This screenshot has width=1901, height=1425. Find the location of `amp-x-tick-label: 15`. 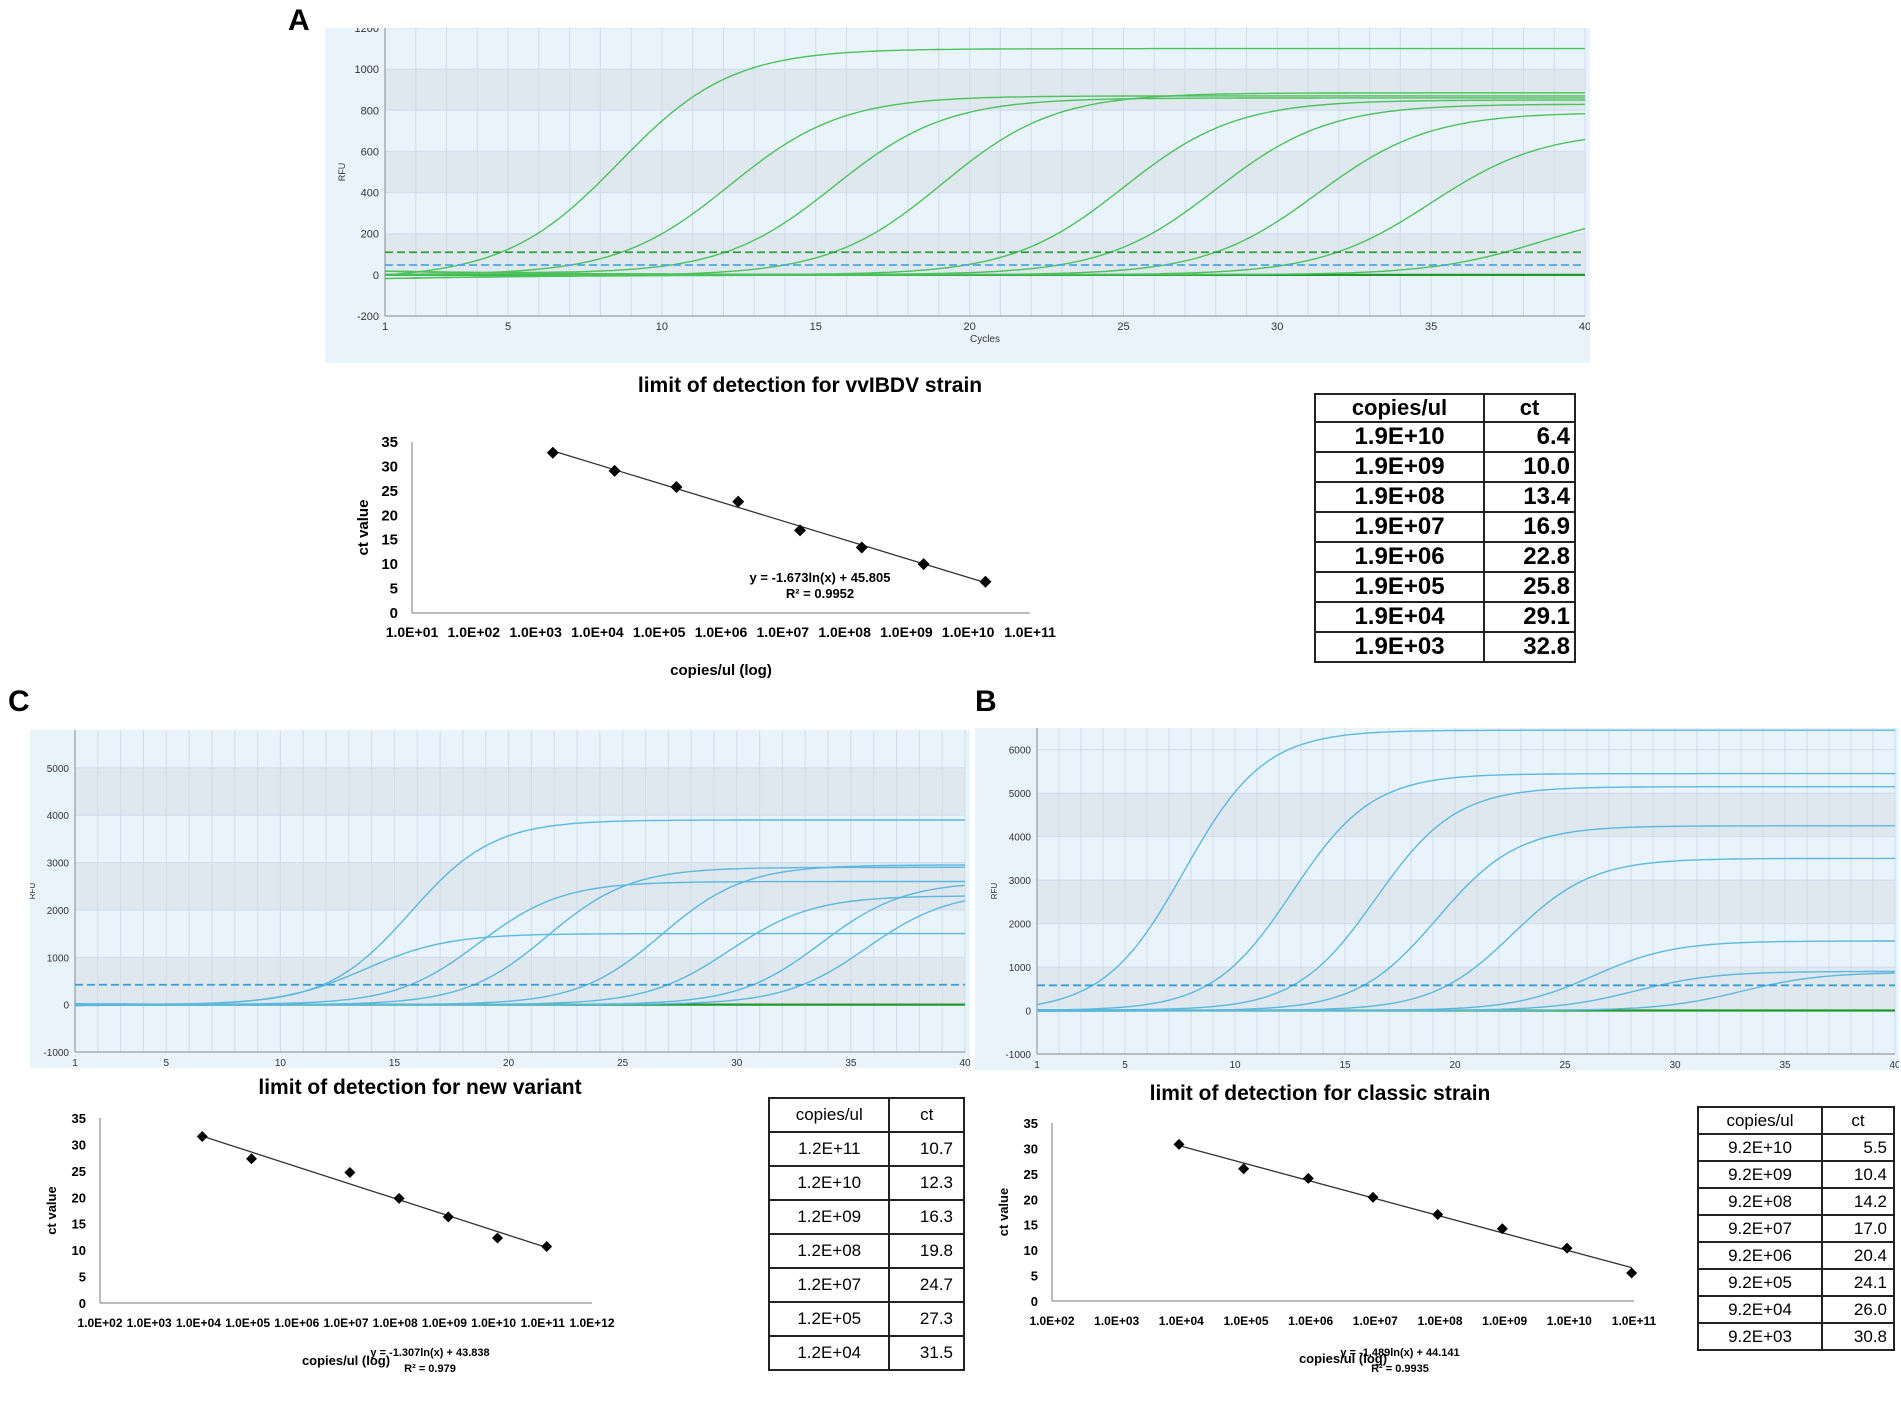

amp-x-tick-label: 15 is located at coordinates (816, 327).